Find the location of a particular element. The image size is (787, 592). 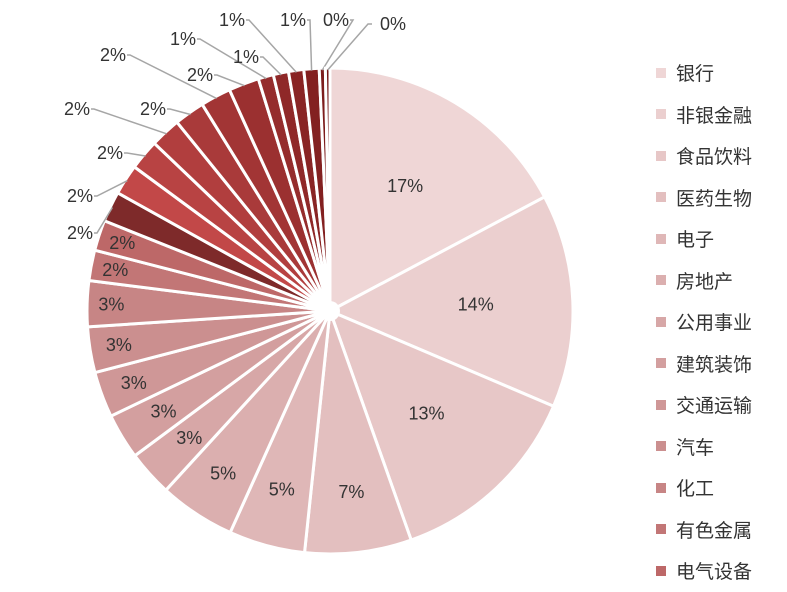

legend-label: 非银金融 is located at coordinates (714, 115).